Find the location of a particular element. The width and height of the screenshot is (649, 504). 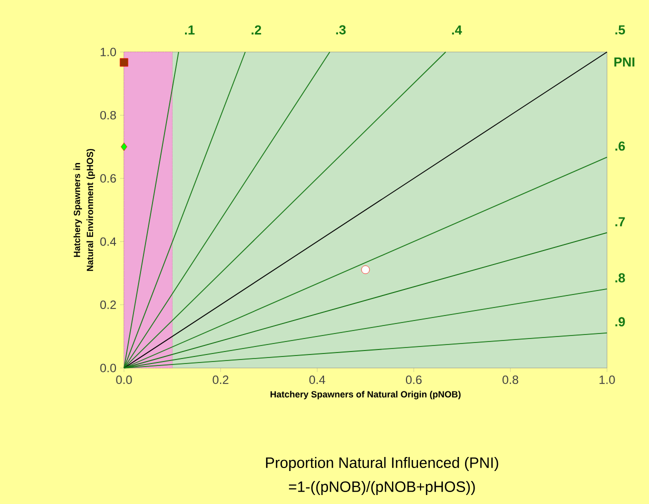

x-tick-label: 1.0 is located at coordinates (607, 380).